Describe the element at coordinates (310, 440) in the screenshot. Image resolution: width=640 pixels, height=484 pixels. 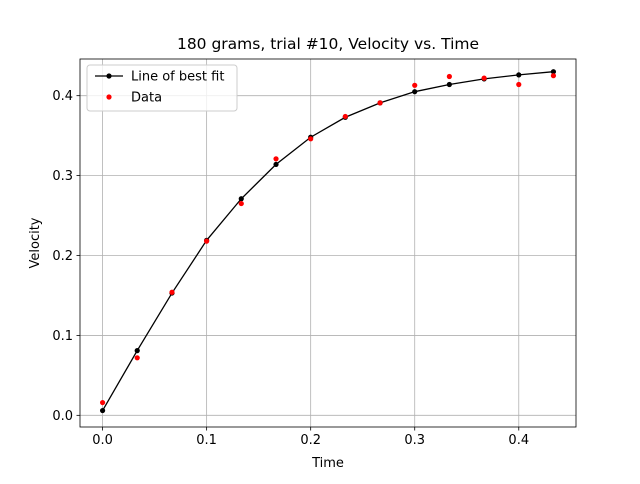
I see `x-tick-label: 0.2` at that location.